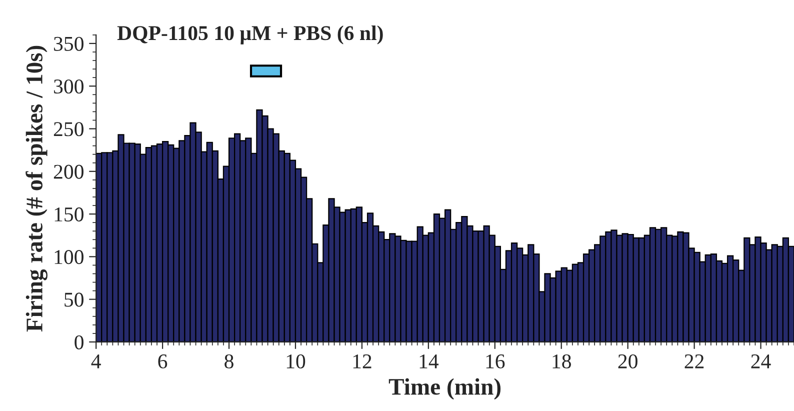 This screenshot has height=411, width=794. I want to click on x-tick-label: 6, so click(163, 361).